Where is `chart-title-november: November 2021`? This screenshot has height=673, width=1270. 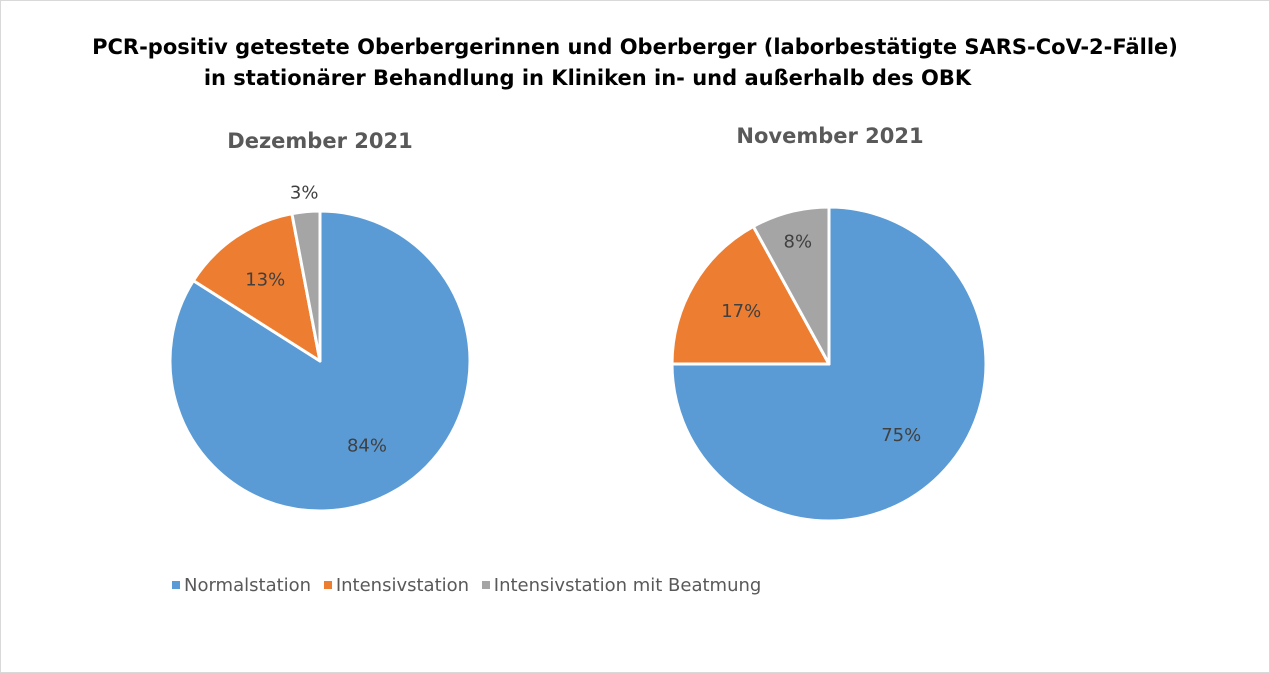
chart-title-november: November 2021 is located at coordinates (830, 136).